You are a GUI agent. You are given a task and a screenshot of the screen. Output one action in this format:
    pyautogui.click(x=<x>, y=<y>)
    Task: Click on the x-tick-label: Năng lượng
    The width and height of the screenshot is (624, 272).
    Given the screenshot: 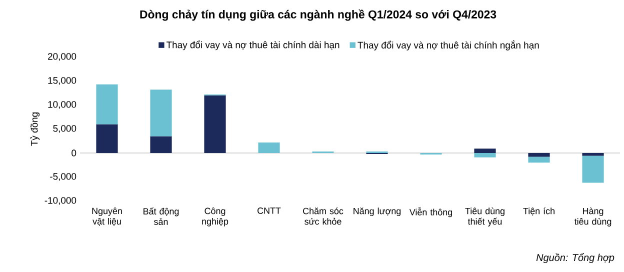 What is the action you would take?
    pyautogui.click(x=377, y=212)
    